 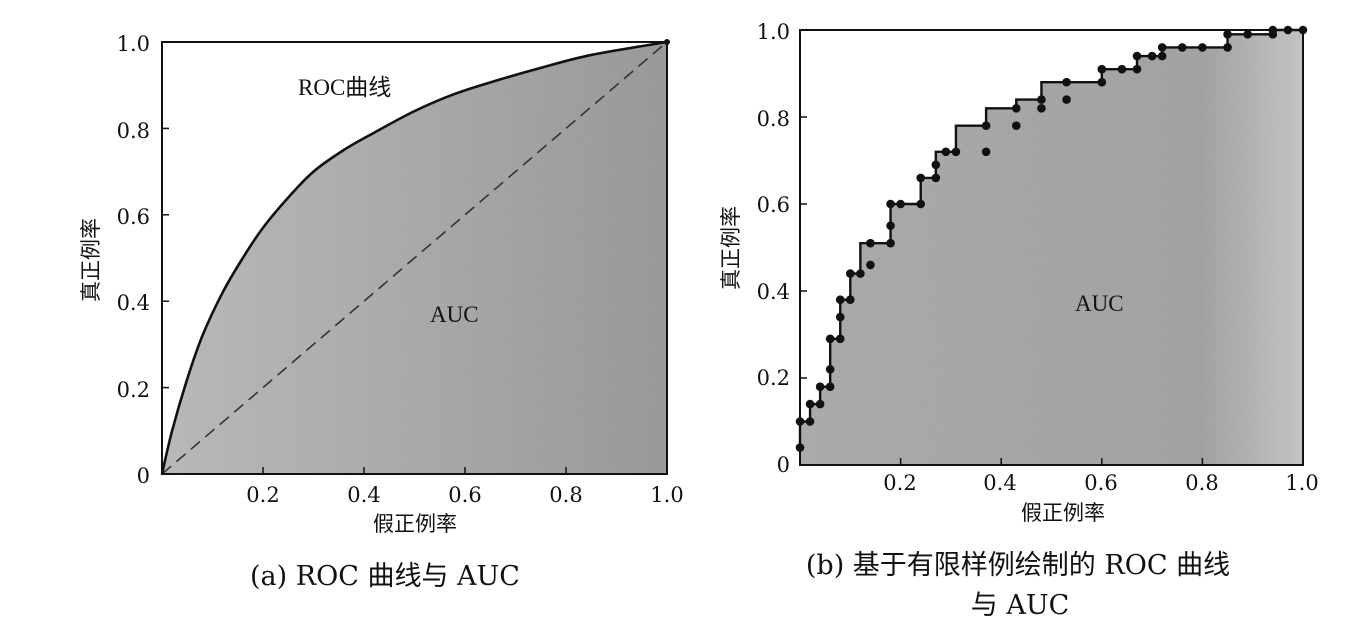 I want to click on auc-annotation-b: AUC, so click(x=1099, y=303).